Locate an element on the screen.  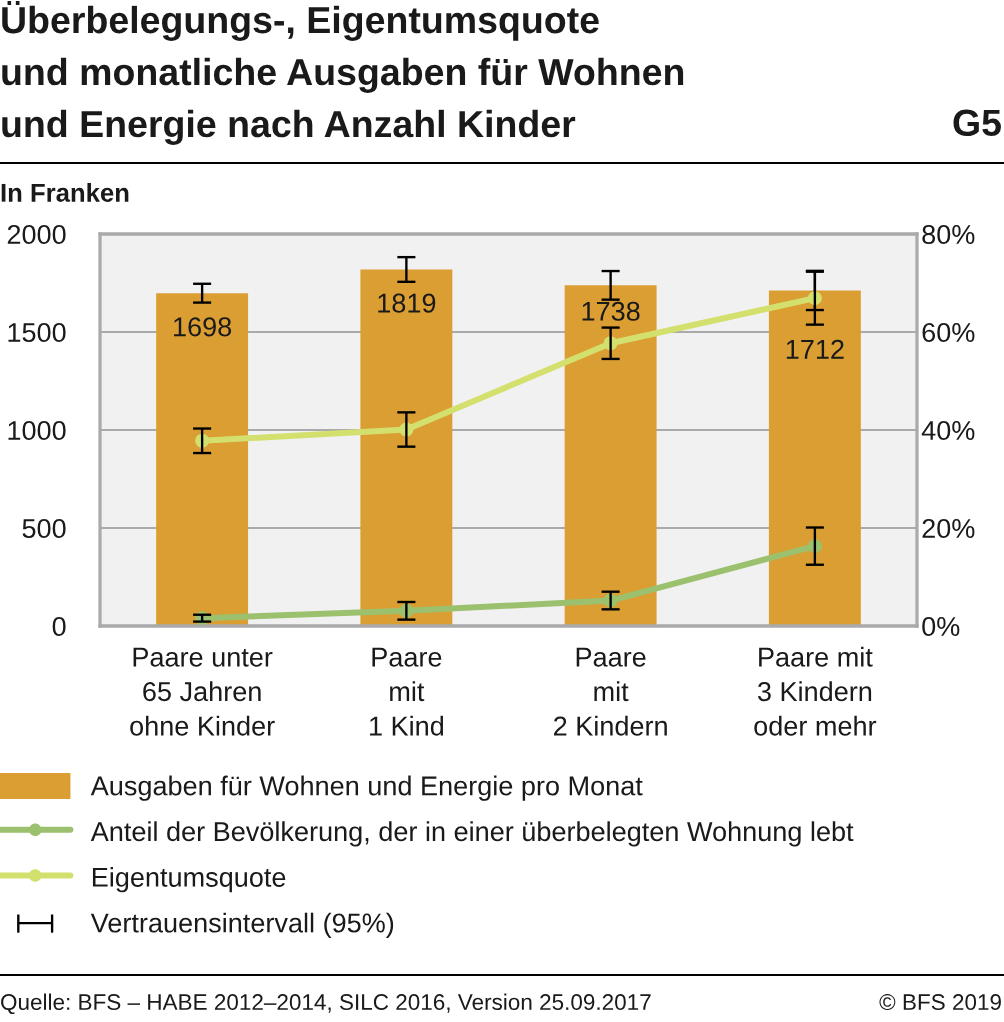
y-axis-title: In Franken is located at coordinates (65, 192).